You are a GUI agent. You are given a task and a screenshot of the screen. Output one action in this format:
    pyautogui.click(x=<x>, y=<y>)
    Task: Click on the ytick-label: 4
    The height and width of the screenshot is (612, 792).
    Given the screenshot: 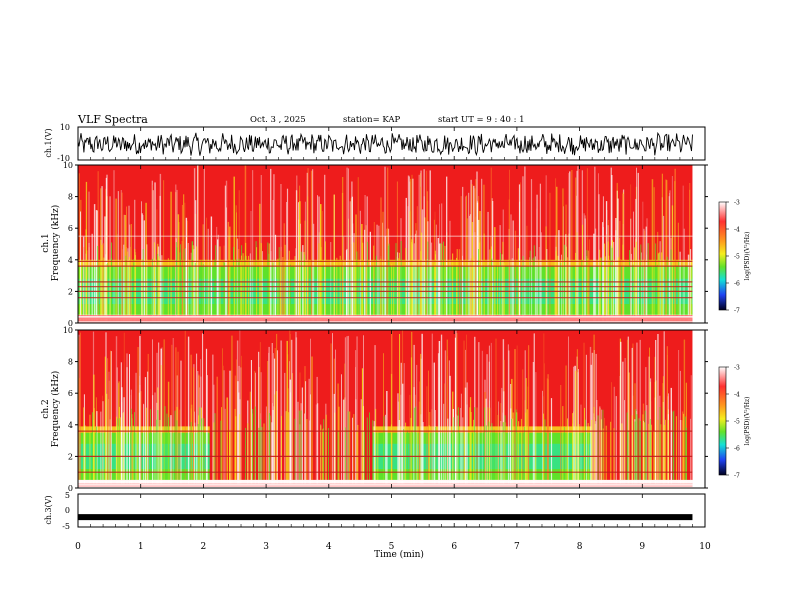 What is the action you would take?
    pyautogui.click(x=70, y=425)
    